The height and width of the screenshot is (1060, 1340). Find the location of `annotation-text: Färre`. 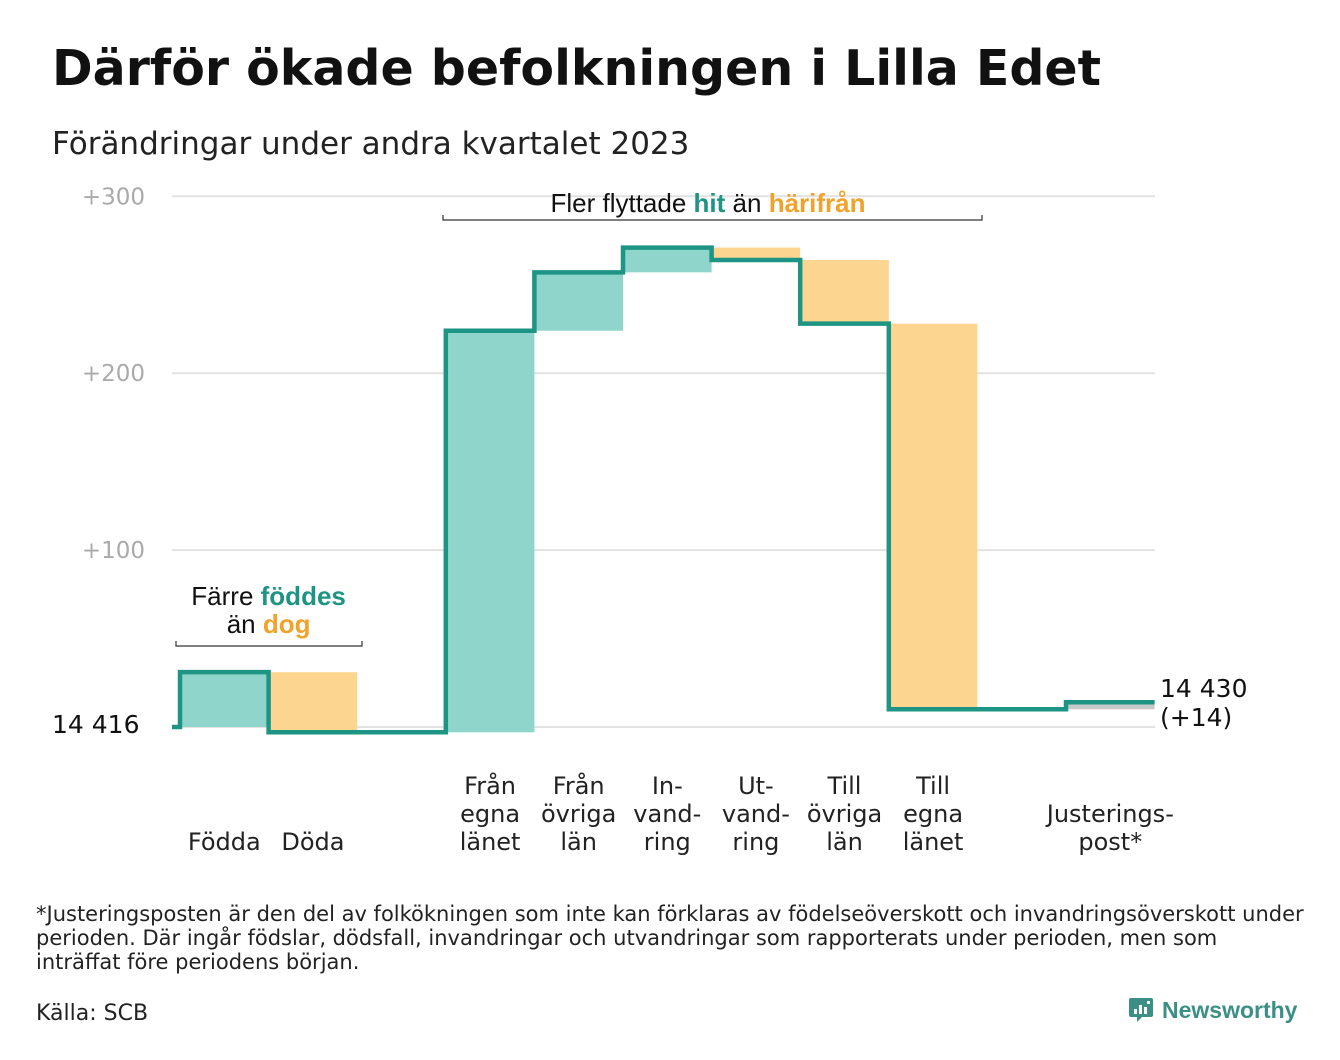

annotation-text: Färre is located at coordinates (225, 596).